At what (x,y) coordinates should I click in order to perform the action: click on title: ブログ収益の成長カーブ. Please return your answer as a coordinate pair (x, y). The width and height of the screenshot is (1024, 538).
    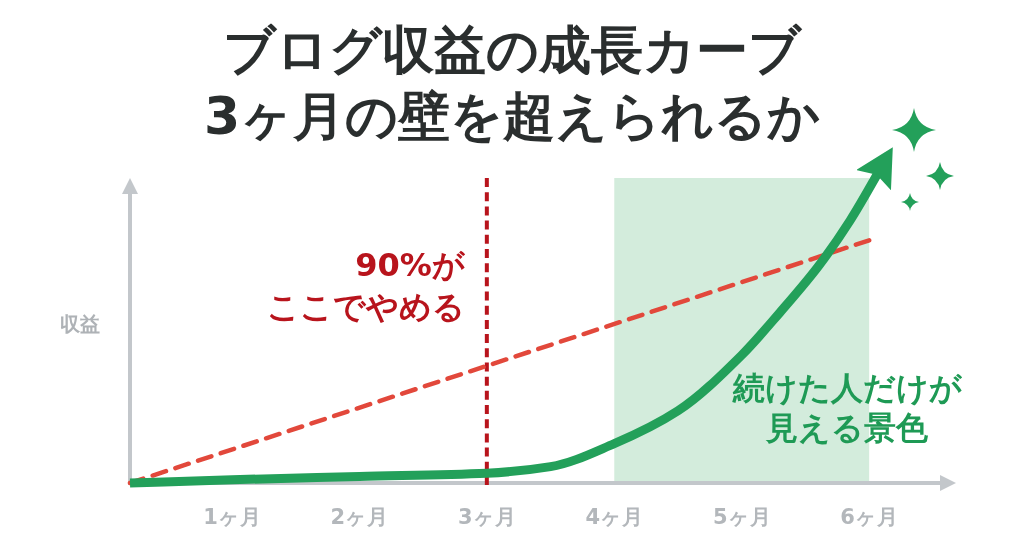
    Looking at the image, I should click on (512, 50).